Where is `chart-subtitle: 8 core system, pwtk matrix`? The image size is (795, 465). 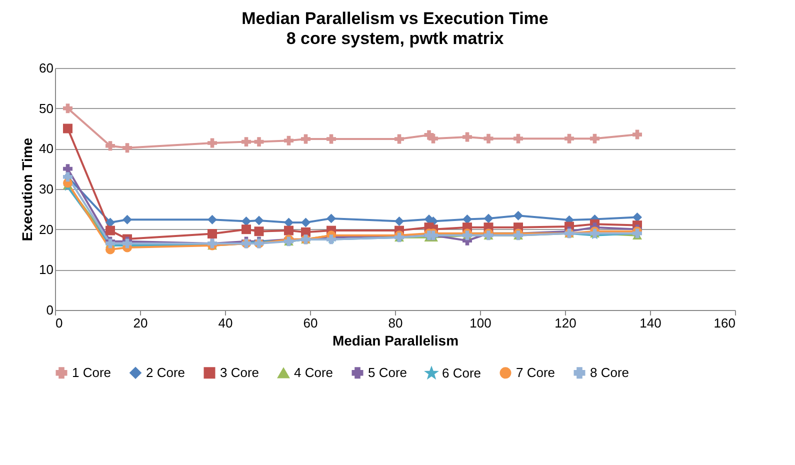
chart-subtitle: 8 core system, pwtk matrix is located at coordinates (395, 38).